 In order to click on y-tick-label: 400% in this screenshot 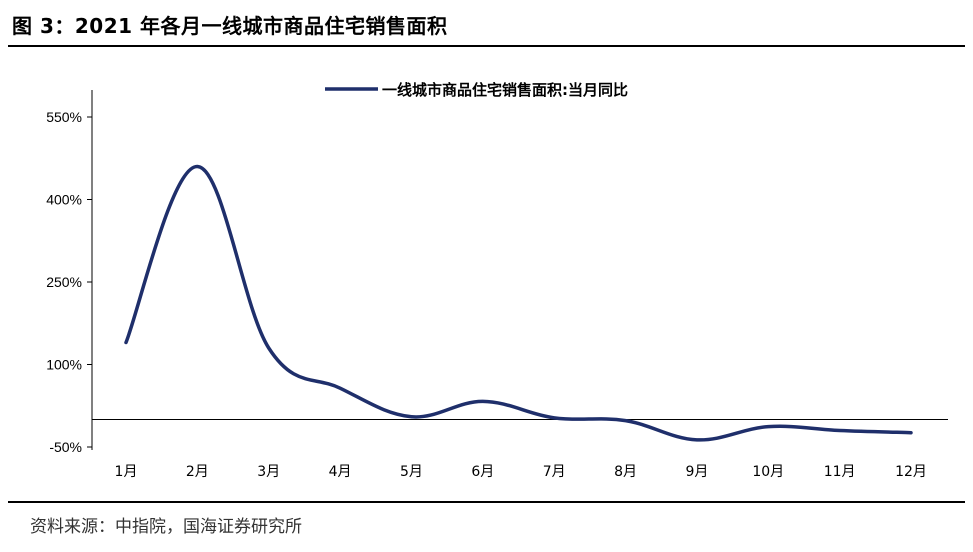, I will do `click(64, 200)`.